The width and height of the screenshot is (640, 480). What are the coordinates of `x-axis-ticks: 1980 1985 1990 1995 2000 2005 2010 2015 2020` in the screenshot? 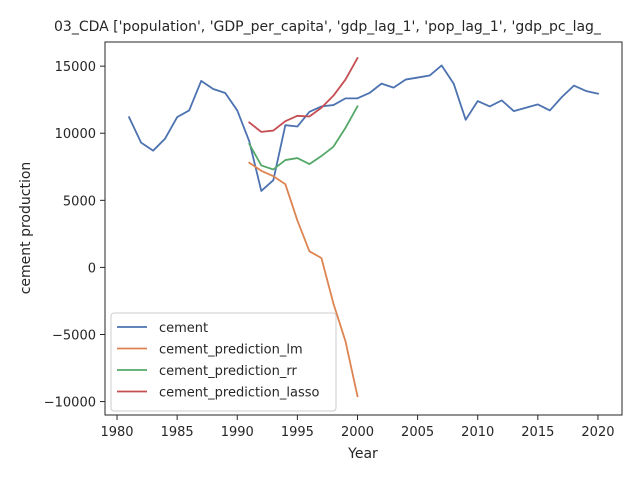 It's located at (357, 427).